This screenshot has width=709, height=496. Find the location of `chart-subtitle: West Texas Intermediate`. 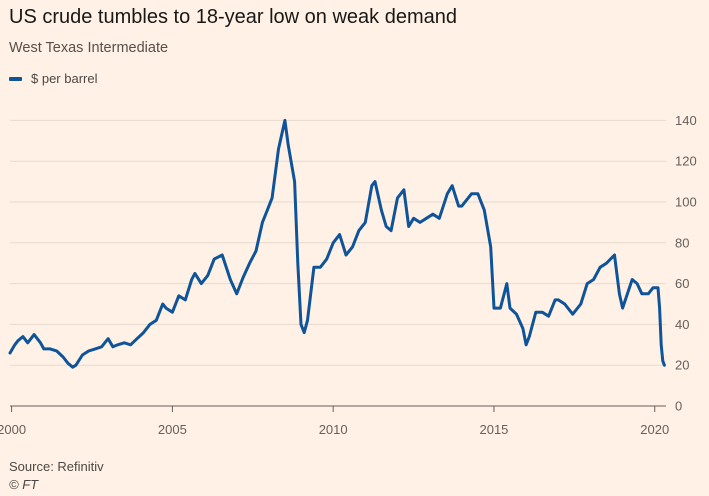

chart-subtitle: West Texas Intermediate is located at coordinates (89, 48).